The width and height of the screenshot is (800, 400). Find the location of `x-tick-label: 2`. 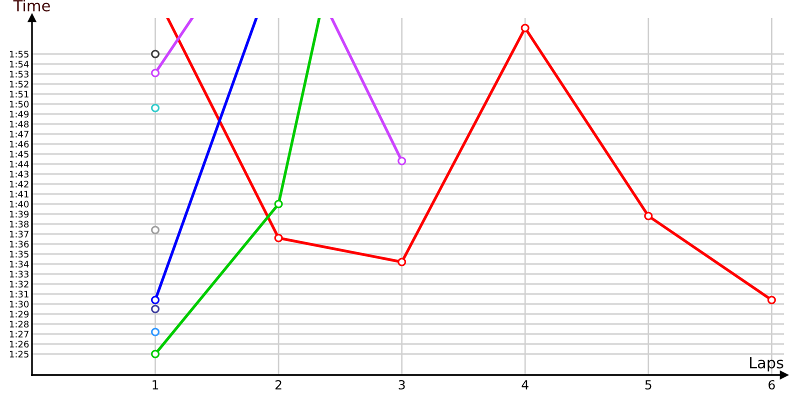

x-tick-label: 2 is located at coordinates (278, 385).